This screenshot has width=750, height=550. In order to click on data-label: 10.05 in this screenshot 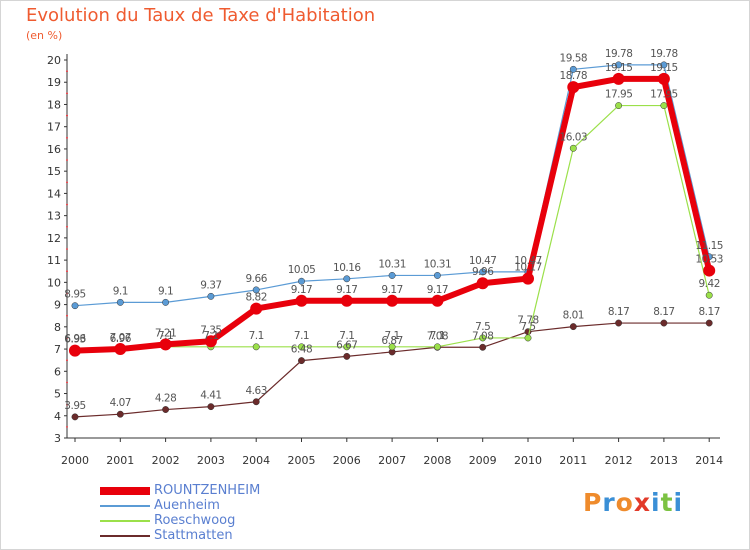, I will do `click(302, 270)`.